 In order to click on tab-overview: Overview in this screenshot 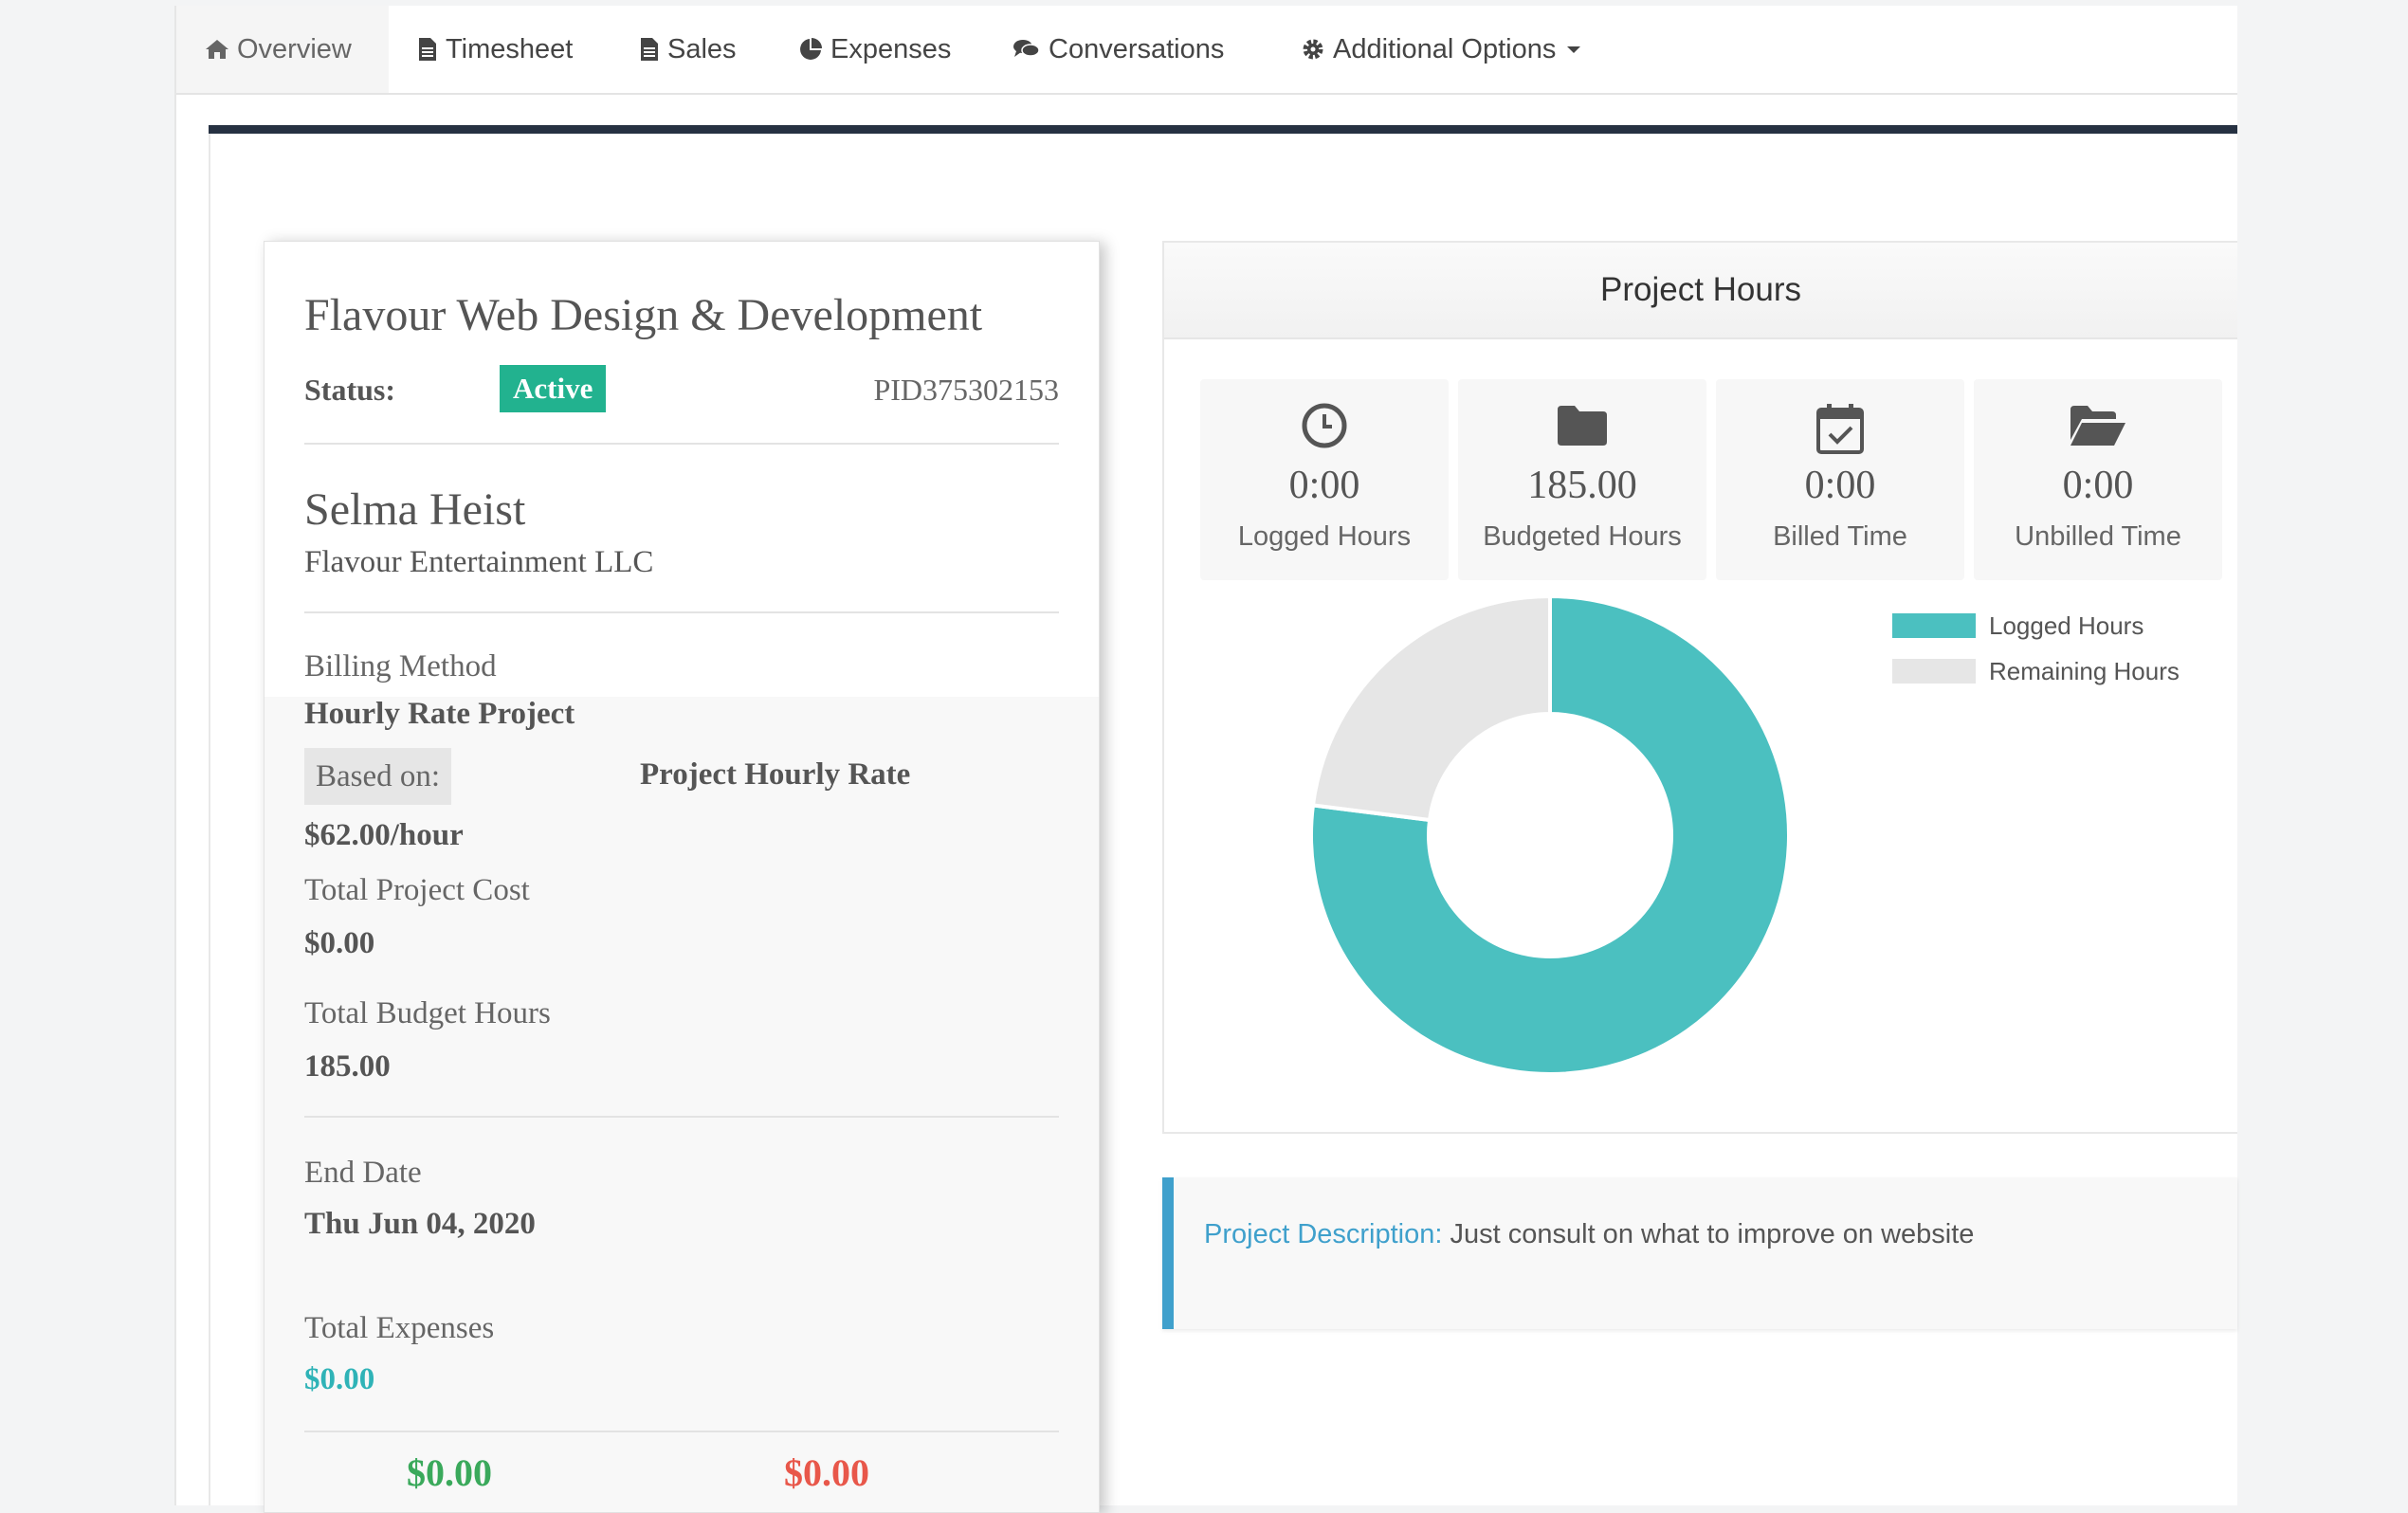, I will do `click(282, 49)`.